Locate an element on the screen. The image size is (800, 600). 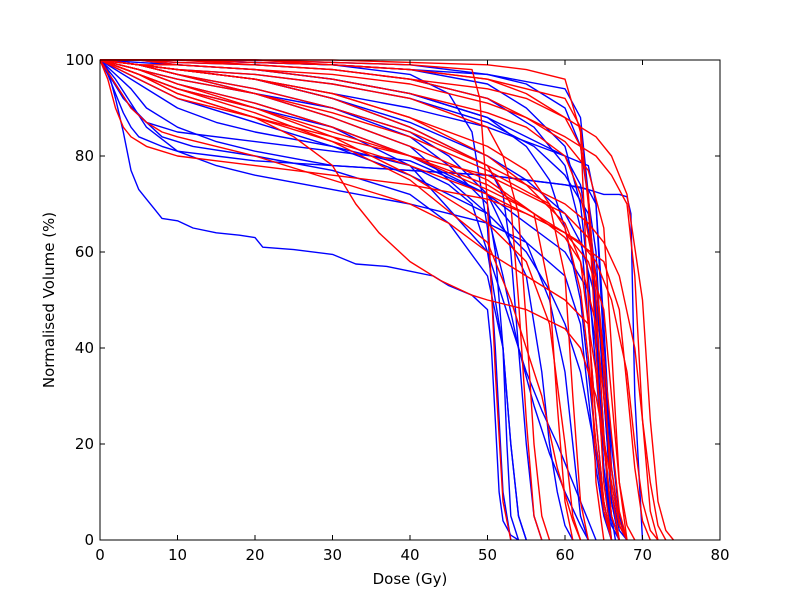
x-tick-label: 20 is located at coordinates (254, 555).